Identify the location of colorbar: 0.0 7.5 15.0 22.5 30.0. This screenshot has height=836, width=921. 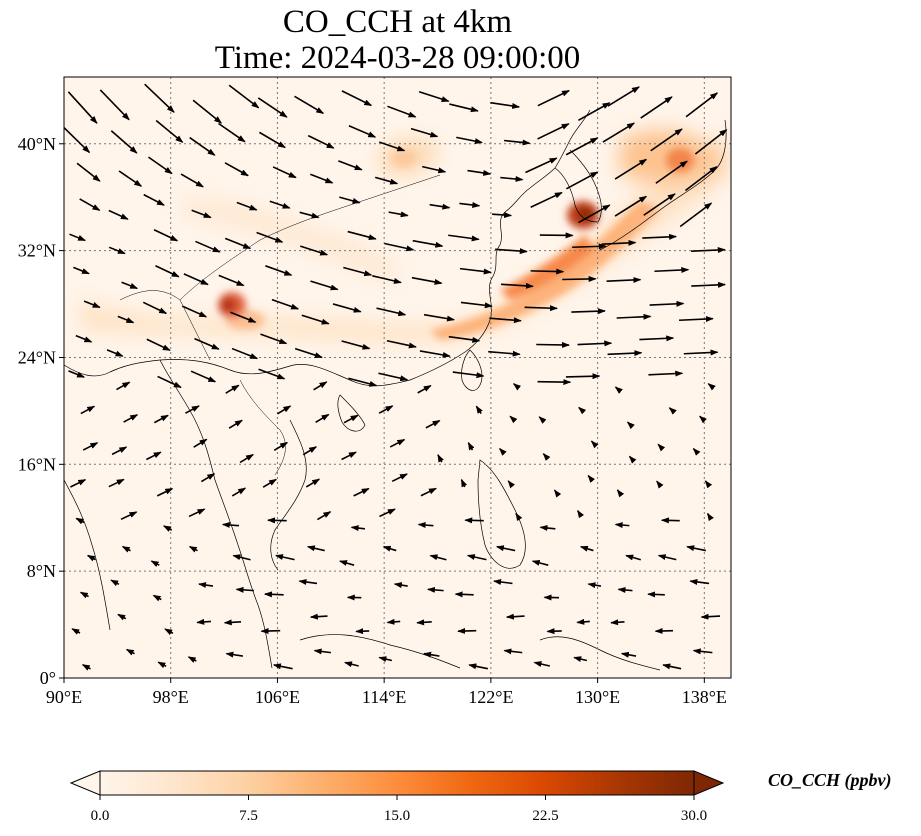
(397, 797).